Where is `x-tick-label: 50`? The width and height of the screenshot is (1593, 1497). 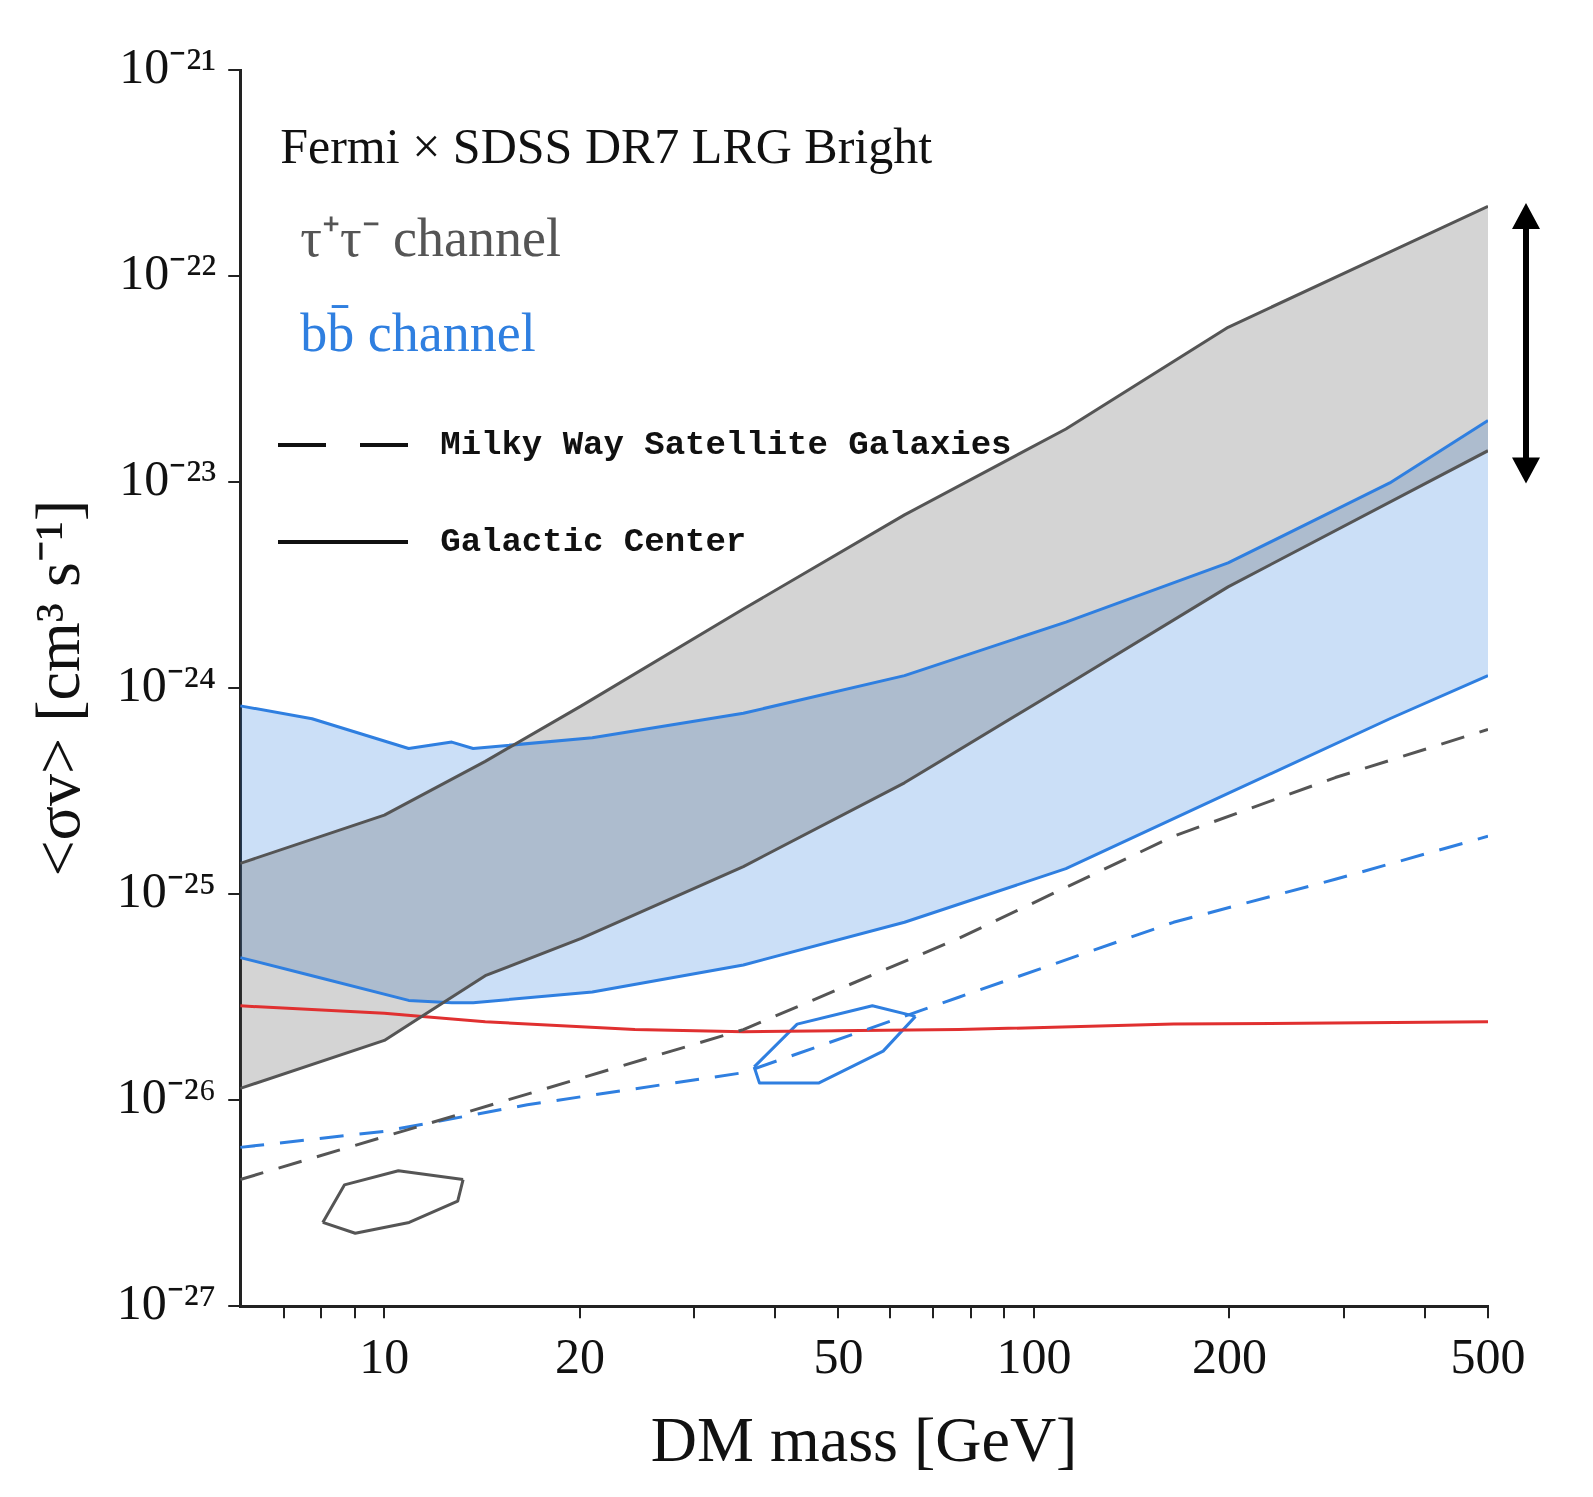 x-tick-label: 50 is located at coordinates (838, 1356).